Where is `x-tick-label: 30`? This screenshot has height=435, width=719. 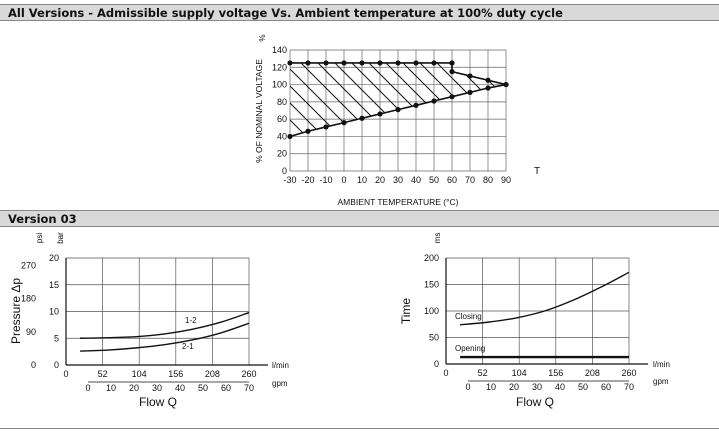
x-tick-label: 30 is located at coordinates (398, 180).